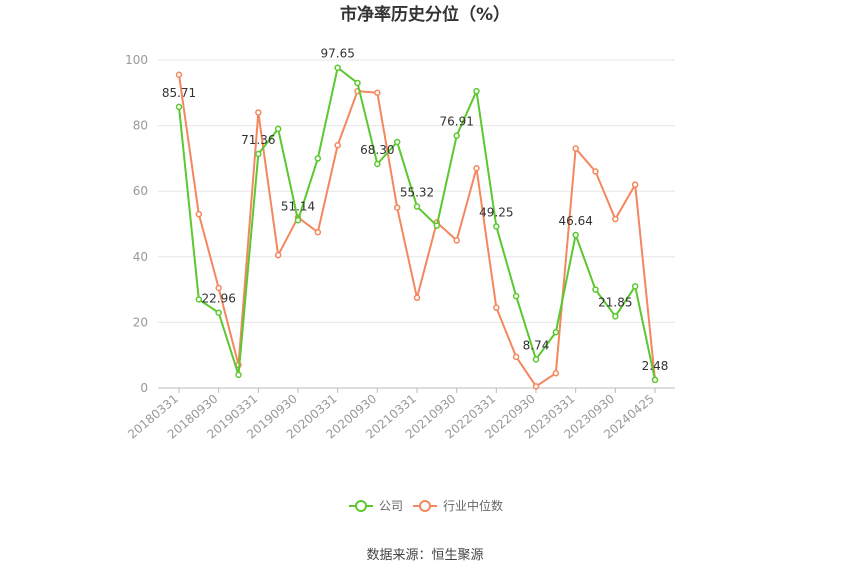 The height and width of the screenshot is (575, 850). What do you see at coordinates (140, 257) in the screenshot?
I see `y-tick-label: 40` at bounding box center [140, 257].